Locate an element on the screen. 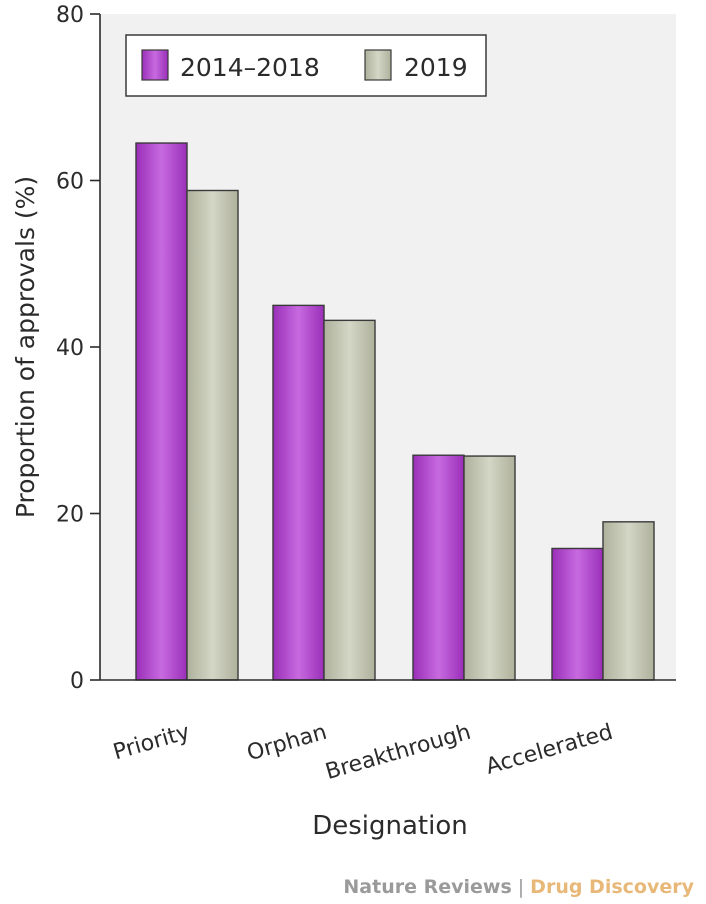 This screenshot has width=706, height=904. legend-swatch-2019 is located at coordinates (378, 65).